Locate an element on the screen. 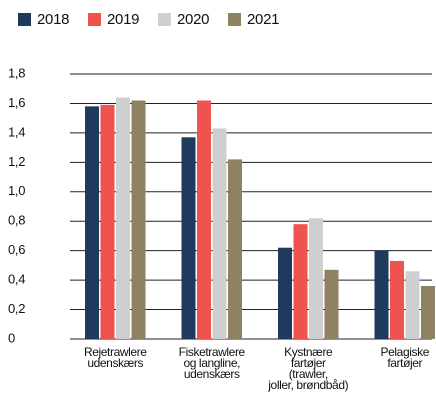 The width and height of the screenshot is (436, 409). legend-label: 2019 is located at coordinates (123, 19).